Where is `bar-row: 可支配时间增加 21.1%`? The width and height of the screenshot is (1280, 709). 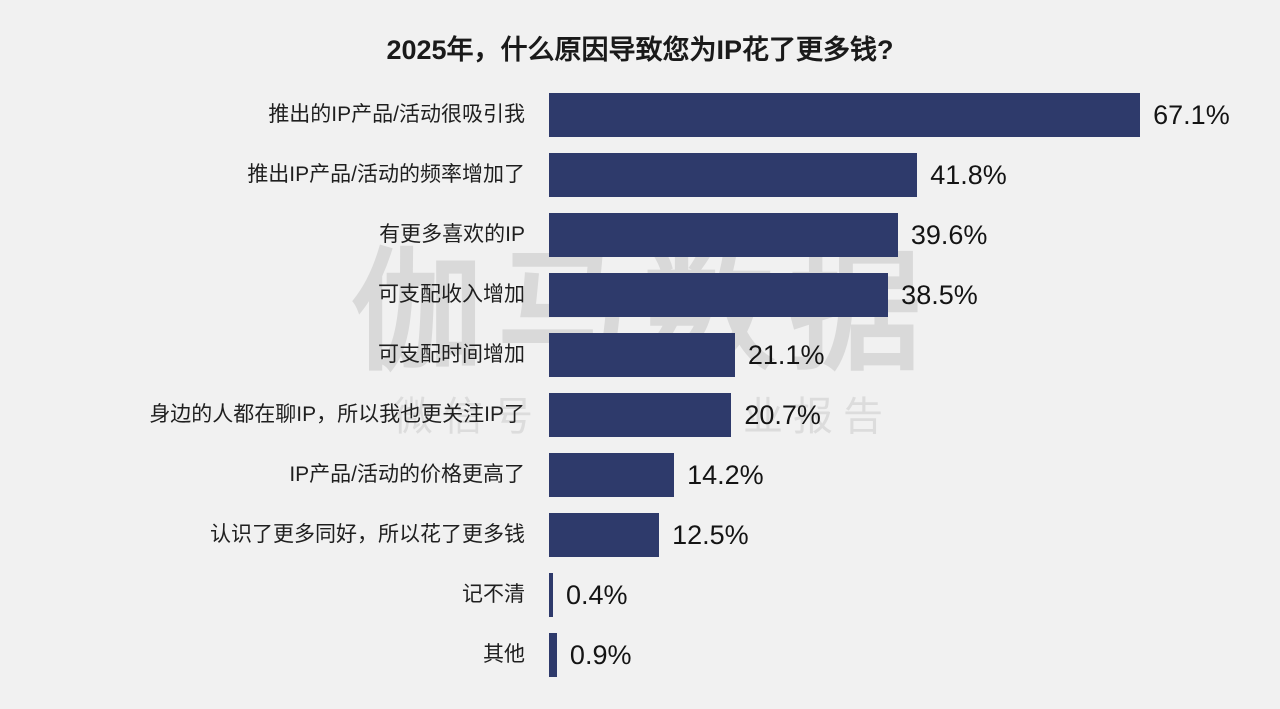 bar-row: 可支配时间增加 21.1% is located at coordinates (640, 355).